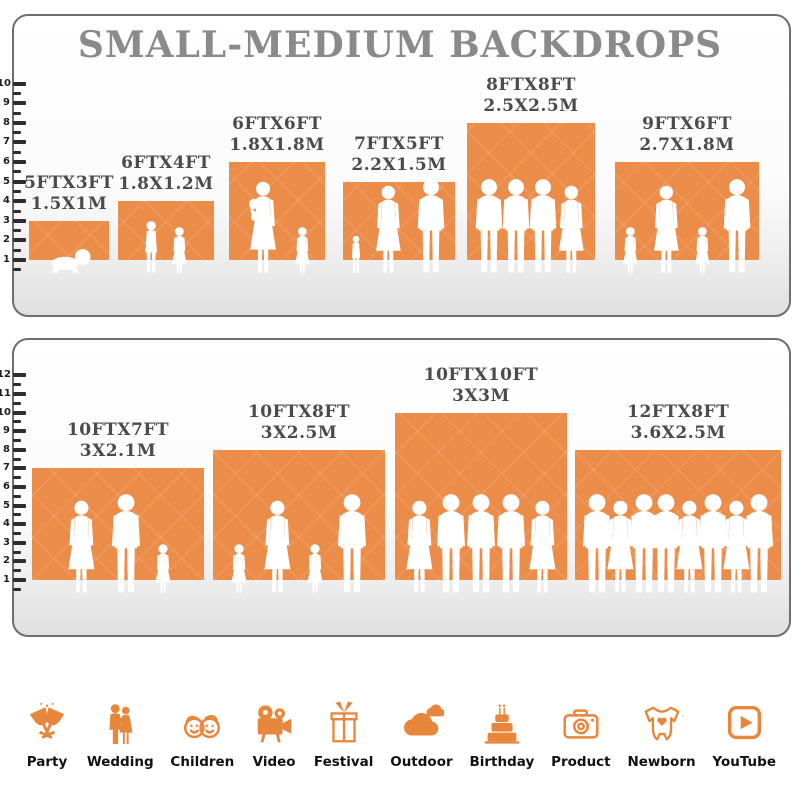  Describe the element at coordinates (481, 395) in the screenshot. I see `backdrop-size-m: 3X3M` at that location.